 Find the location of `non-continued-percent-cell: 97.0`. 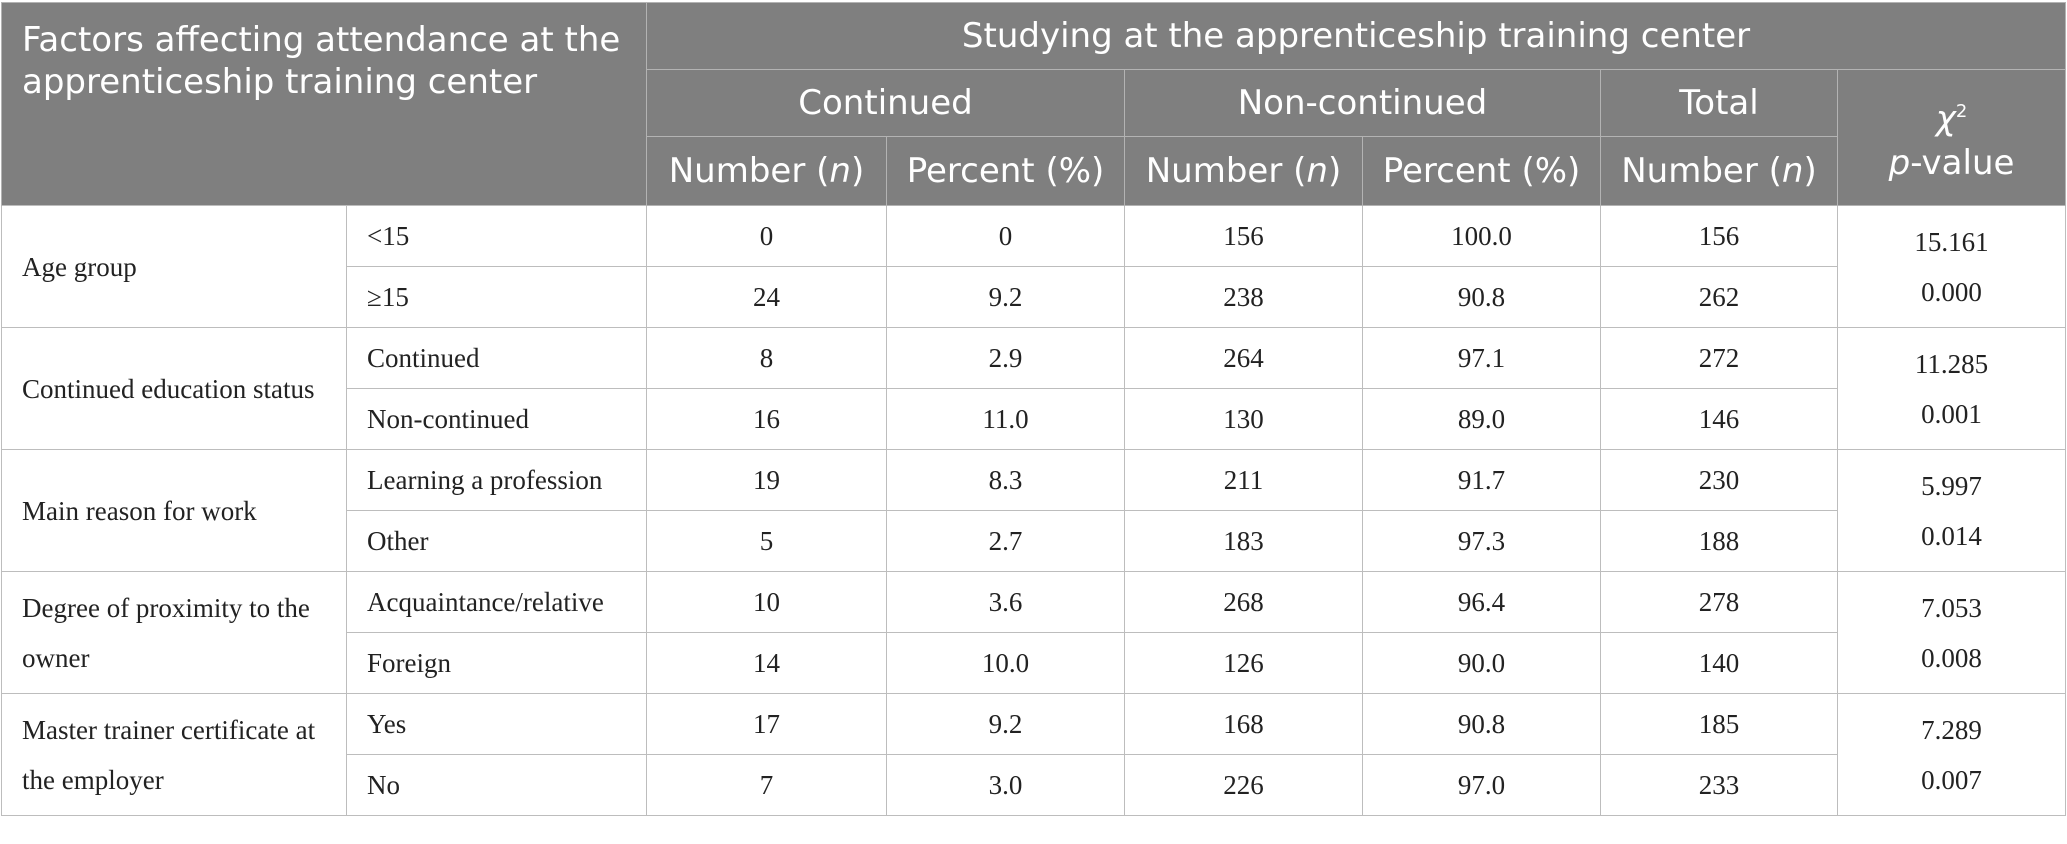

non-continued-percent-cell: 97.0 is located at coordinates (1481, 785).